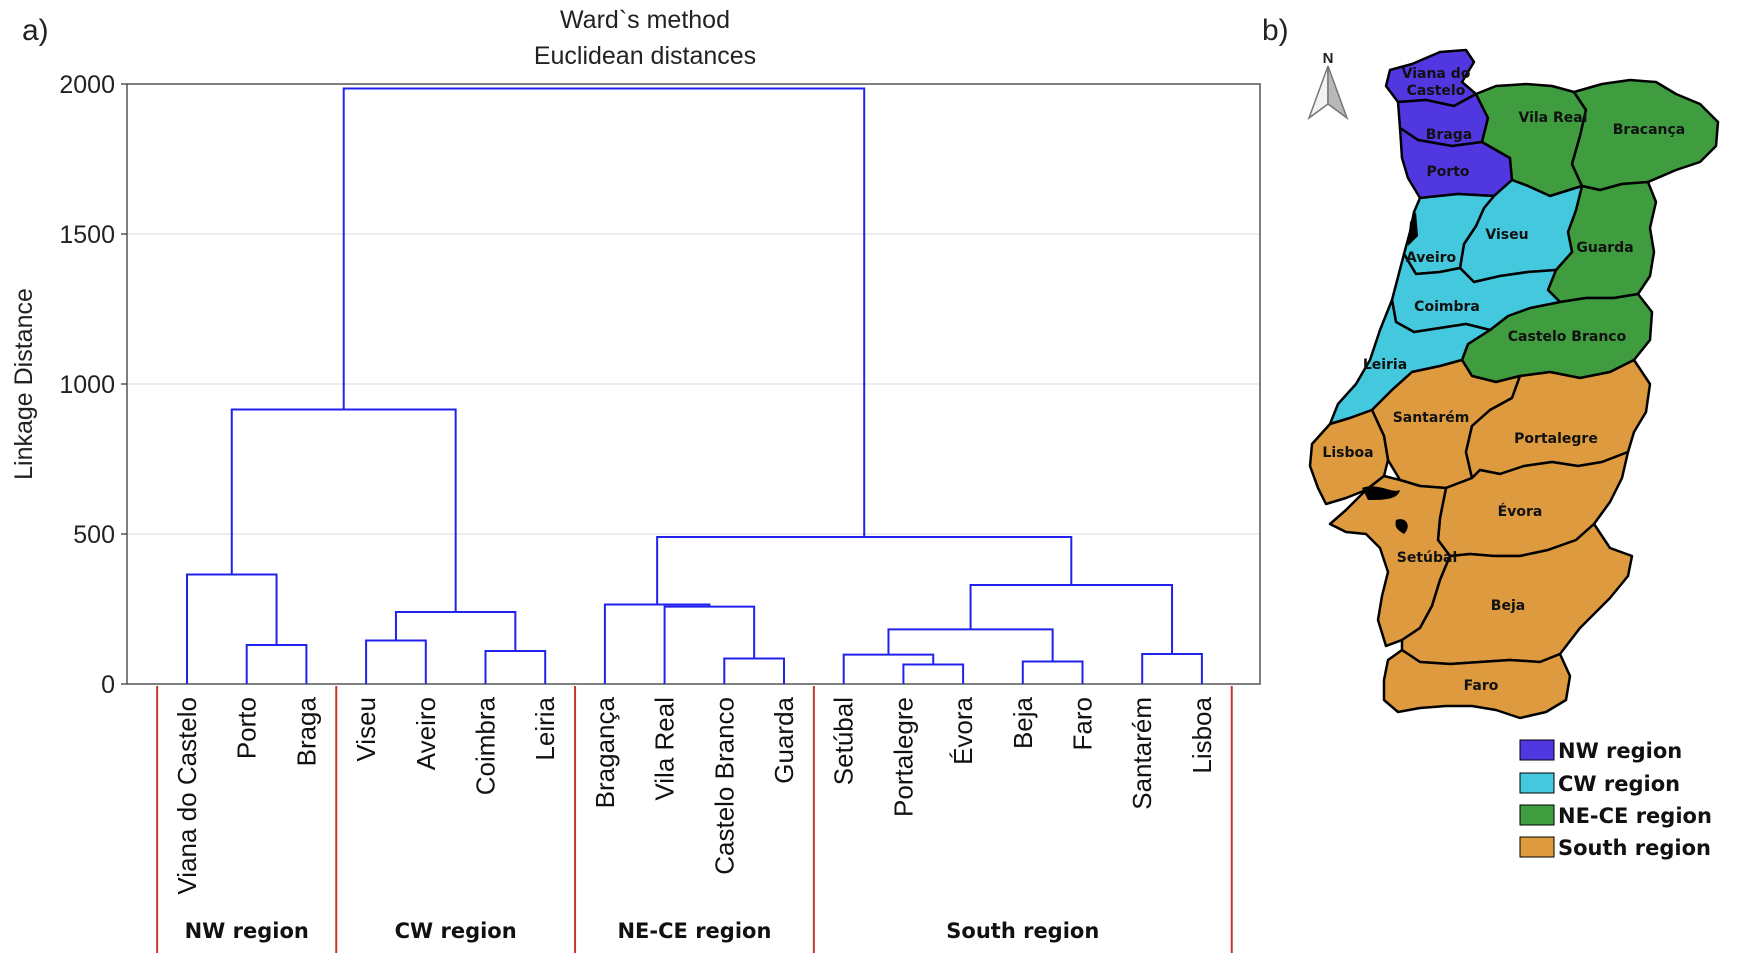  I want to click on leaf-label: Braga, so click(306, 731).